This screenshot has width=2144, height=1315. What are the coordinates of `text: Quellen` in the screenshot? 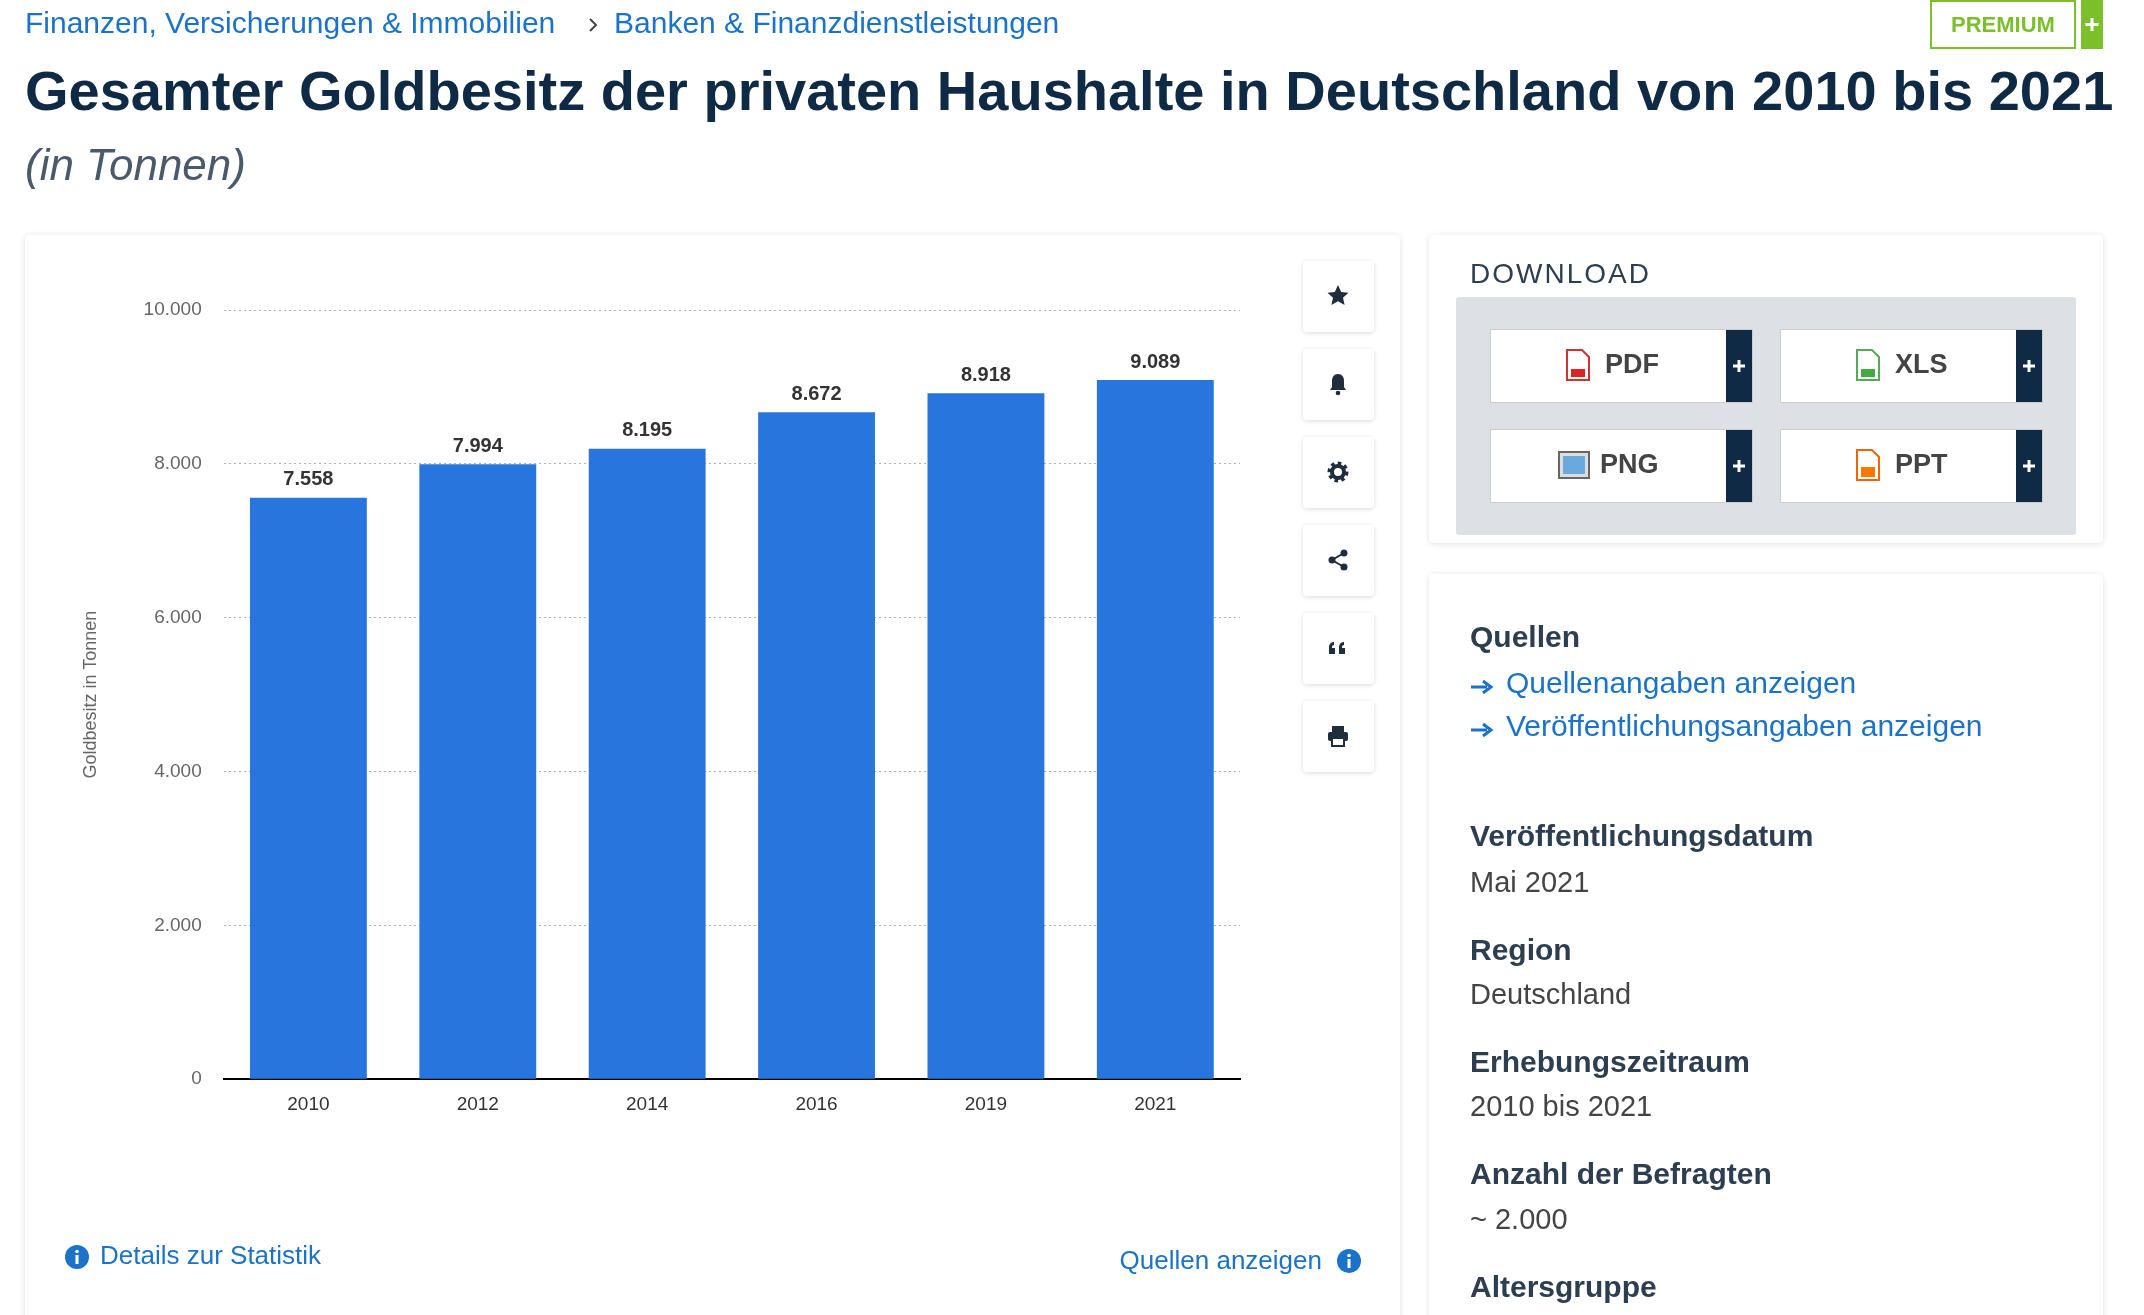 It's located at (1525, 637).